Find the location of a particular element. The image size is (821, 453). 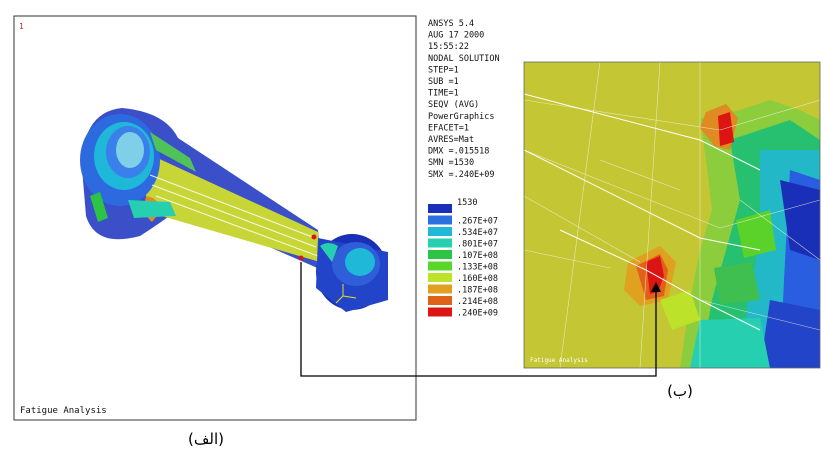

right-footer-label: Fatigue Analysis is located at coordinates (559, 360).